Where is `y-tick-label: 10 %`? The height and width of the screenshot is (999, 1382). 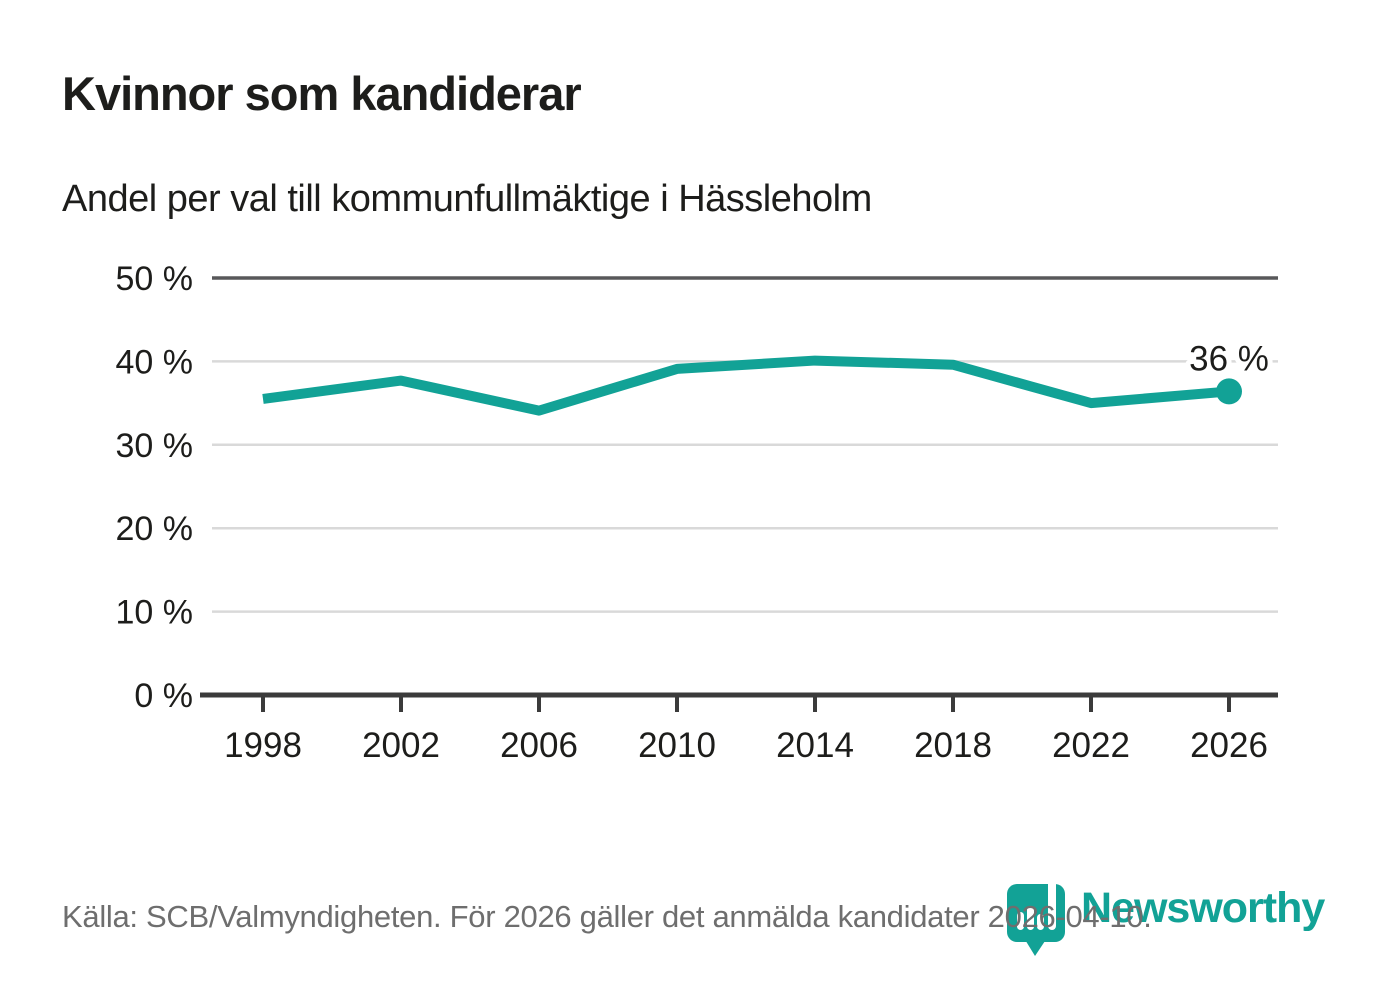
y-tick-label: 10 % is located at coordinates (155, 613).